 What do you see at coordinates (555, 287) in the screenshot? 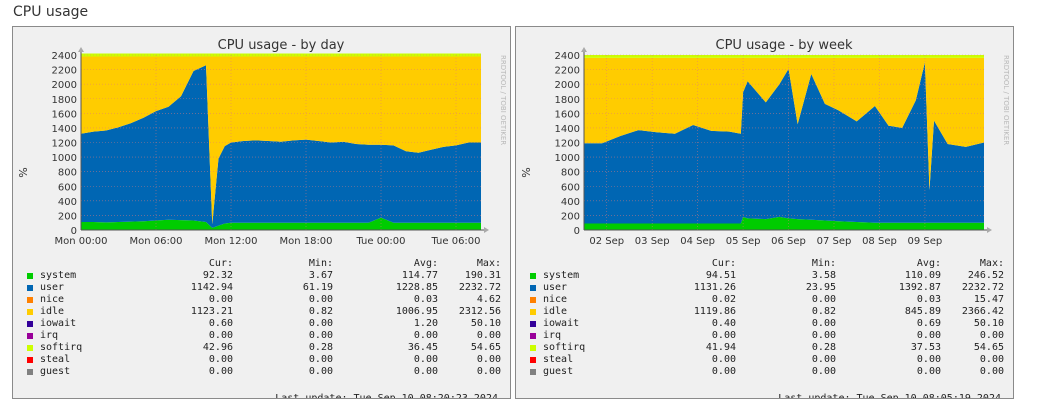
I see `legend-series-name: user` at bounding box center [555, 287].